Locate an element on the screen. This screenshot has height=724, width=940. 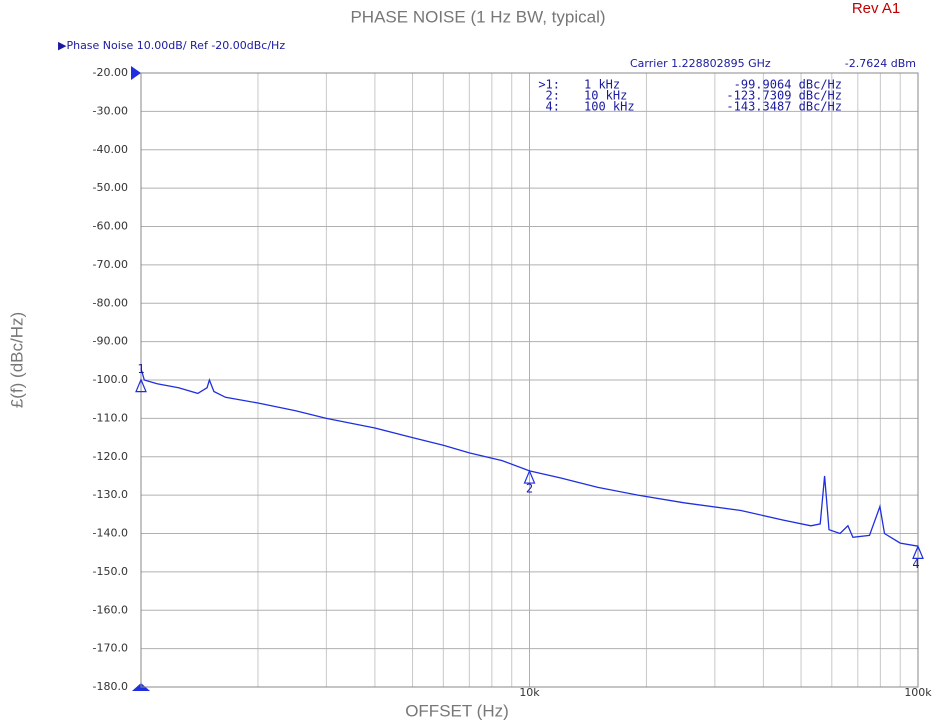
y-tick-label: -150.0 is located at coordinates (110, 571).